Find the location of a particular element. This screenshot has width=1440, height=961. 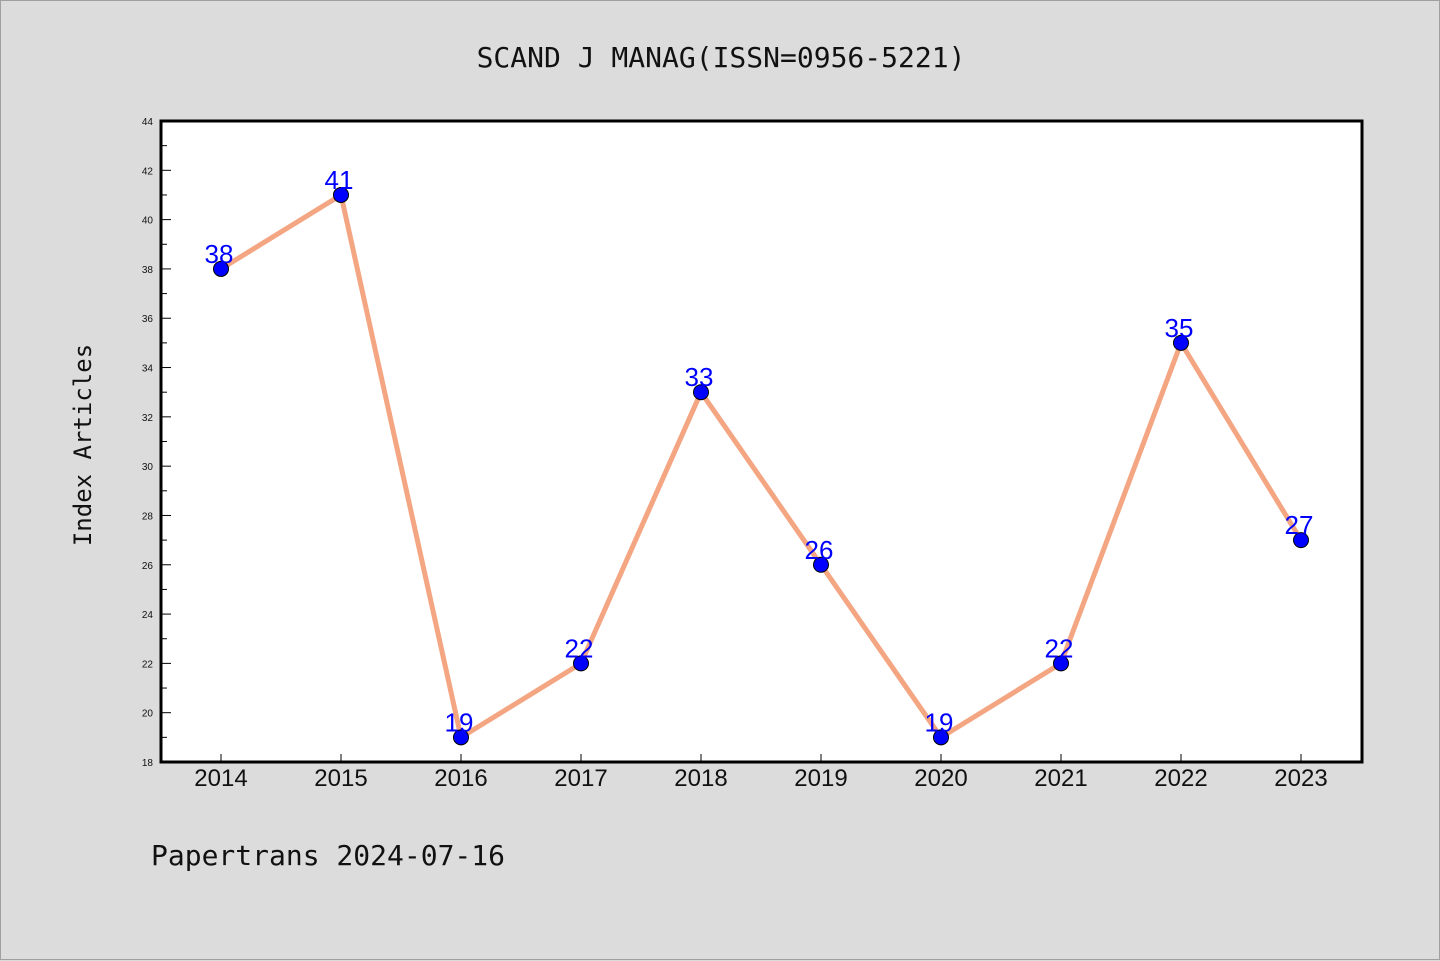

x-tick-label: 2018 is located at coordinates (700, 778).